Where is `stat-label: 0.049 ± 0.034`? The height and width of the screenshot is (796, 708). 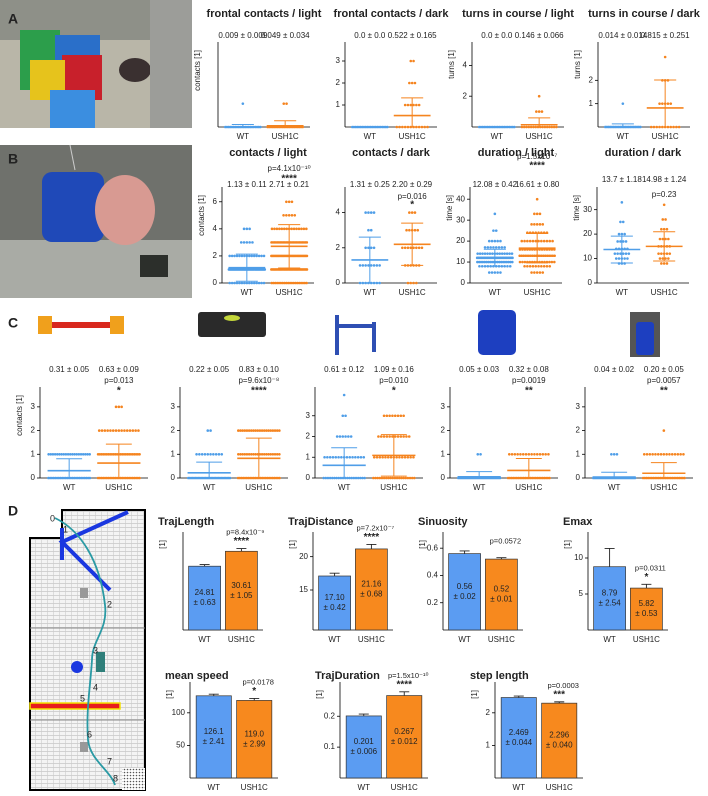
stat-label: 0.049 ± 0.034 is located at coordinates (285, 35).